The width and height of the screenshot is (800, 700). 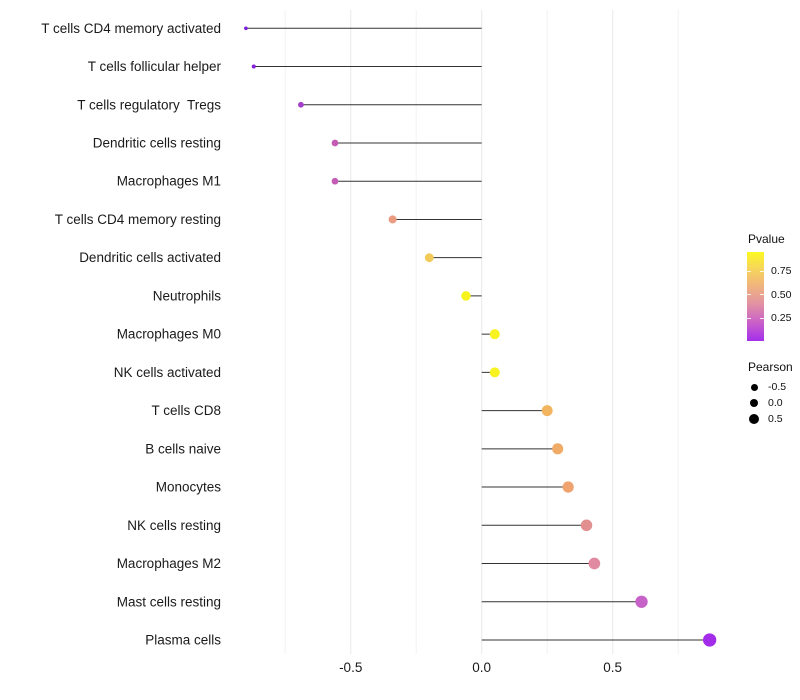 What do you see at coordinates (777, 387) in the screenshot?
I see `pearson-legend-label: -0.5` at bounding box center [777, 387].